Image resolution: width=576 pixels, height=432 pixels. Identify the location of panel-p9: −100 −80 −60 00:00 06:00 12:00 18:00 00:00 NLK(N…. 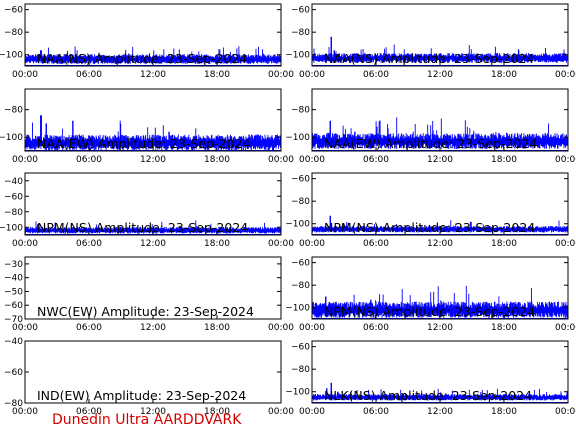
(430, 378).